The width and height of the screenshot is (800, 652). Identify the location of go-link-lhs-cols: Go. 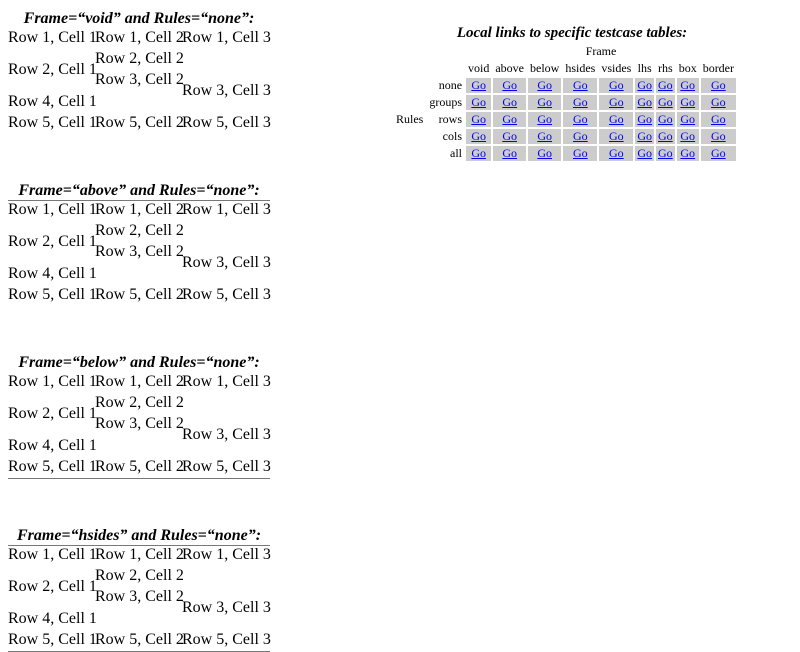
(645, 136).